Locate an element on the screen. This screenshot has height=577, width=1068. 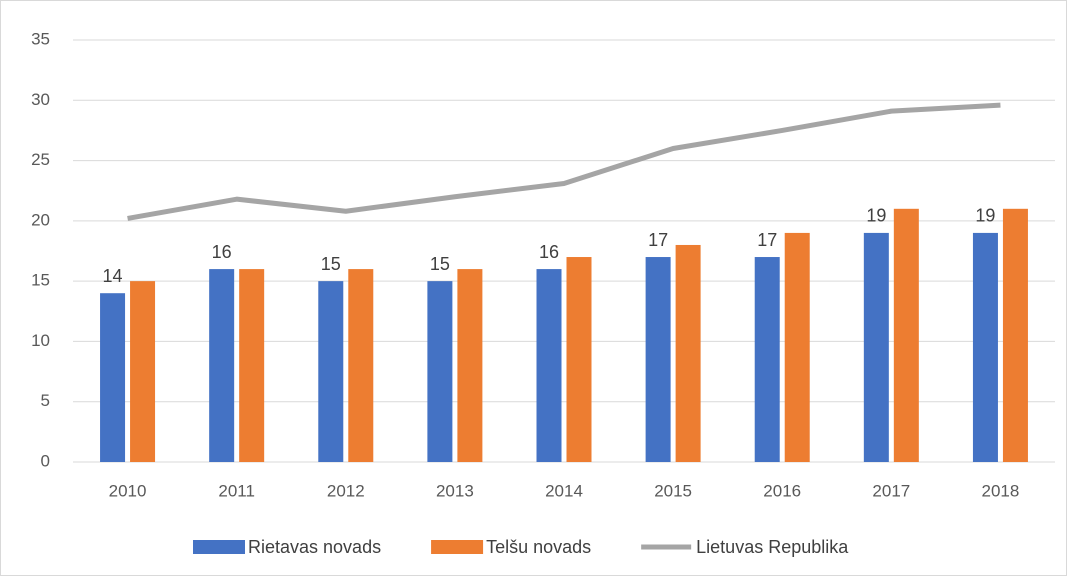
legend-label: Lietuvas Republika is located at coordinates (772, 547).